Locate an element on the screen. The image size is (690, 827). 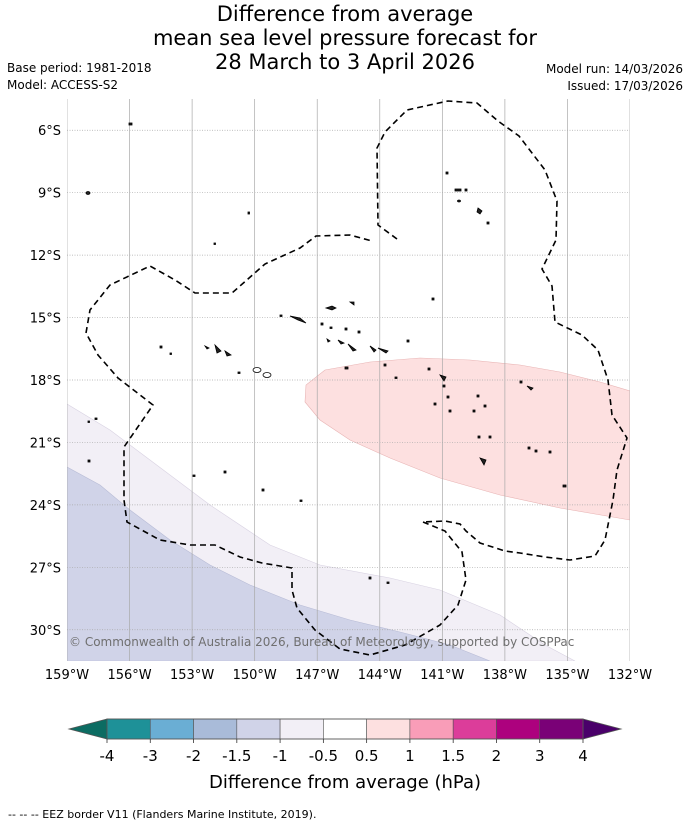
meta-left: Base period: 1981-2018 Model: ACCESS-S2 is located at coordinates (79, 77).